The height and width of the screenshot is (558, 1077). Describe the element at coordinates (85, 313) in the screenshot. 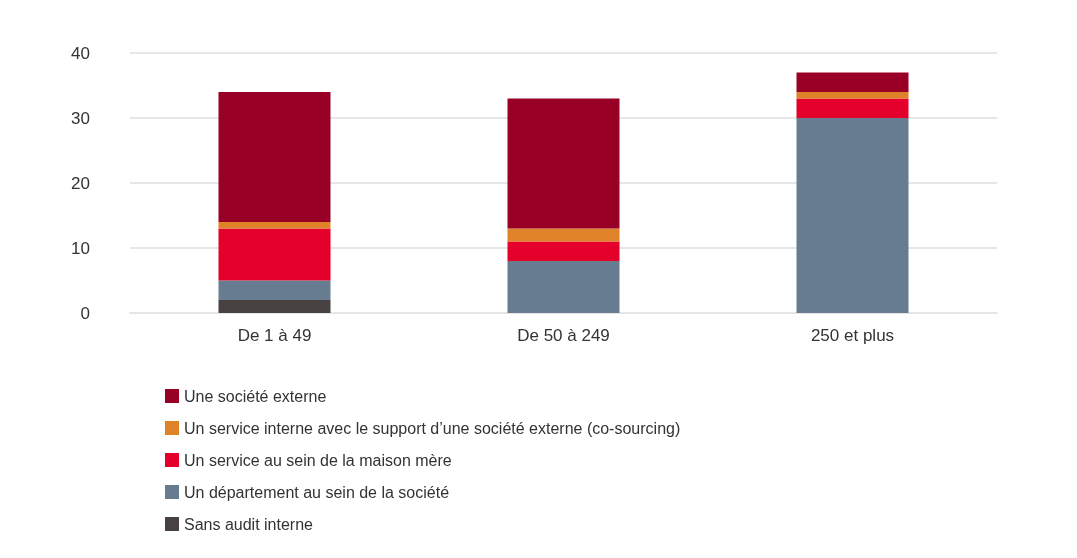

I see `y-tick-label: 0` at that location.